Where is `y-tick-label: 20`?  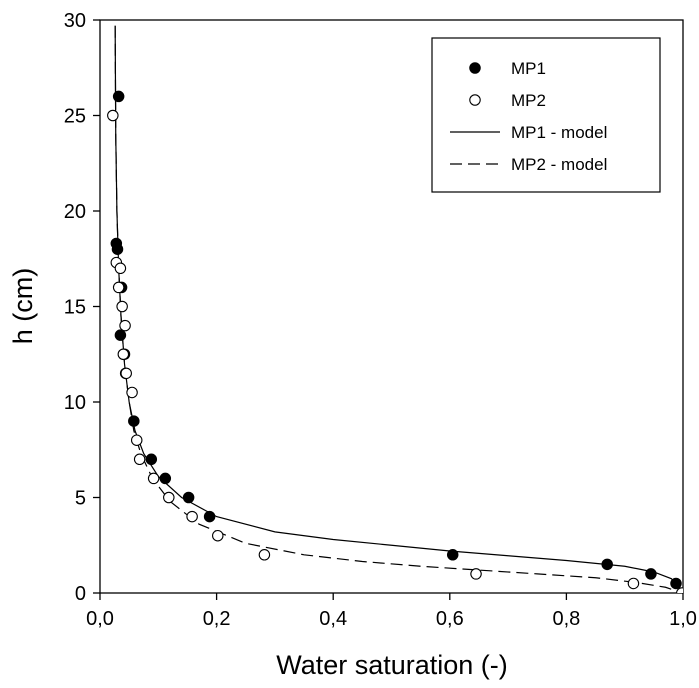 y-tick-label: 20 is located at coordinates (75, 212).